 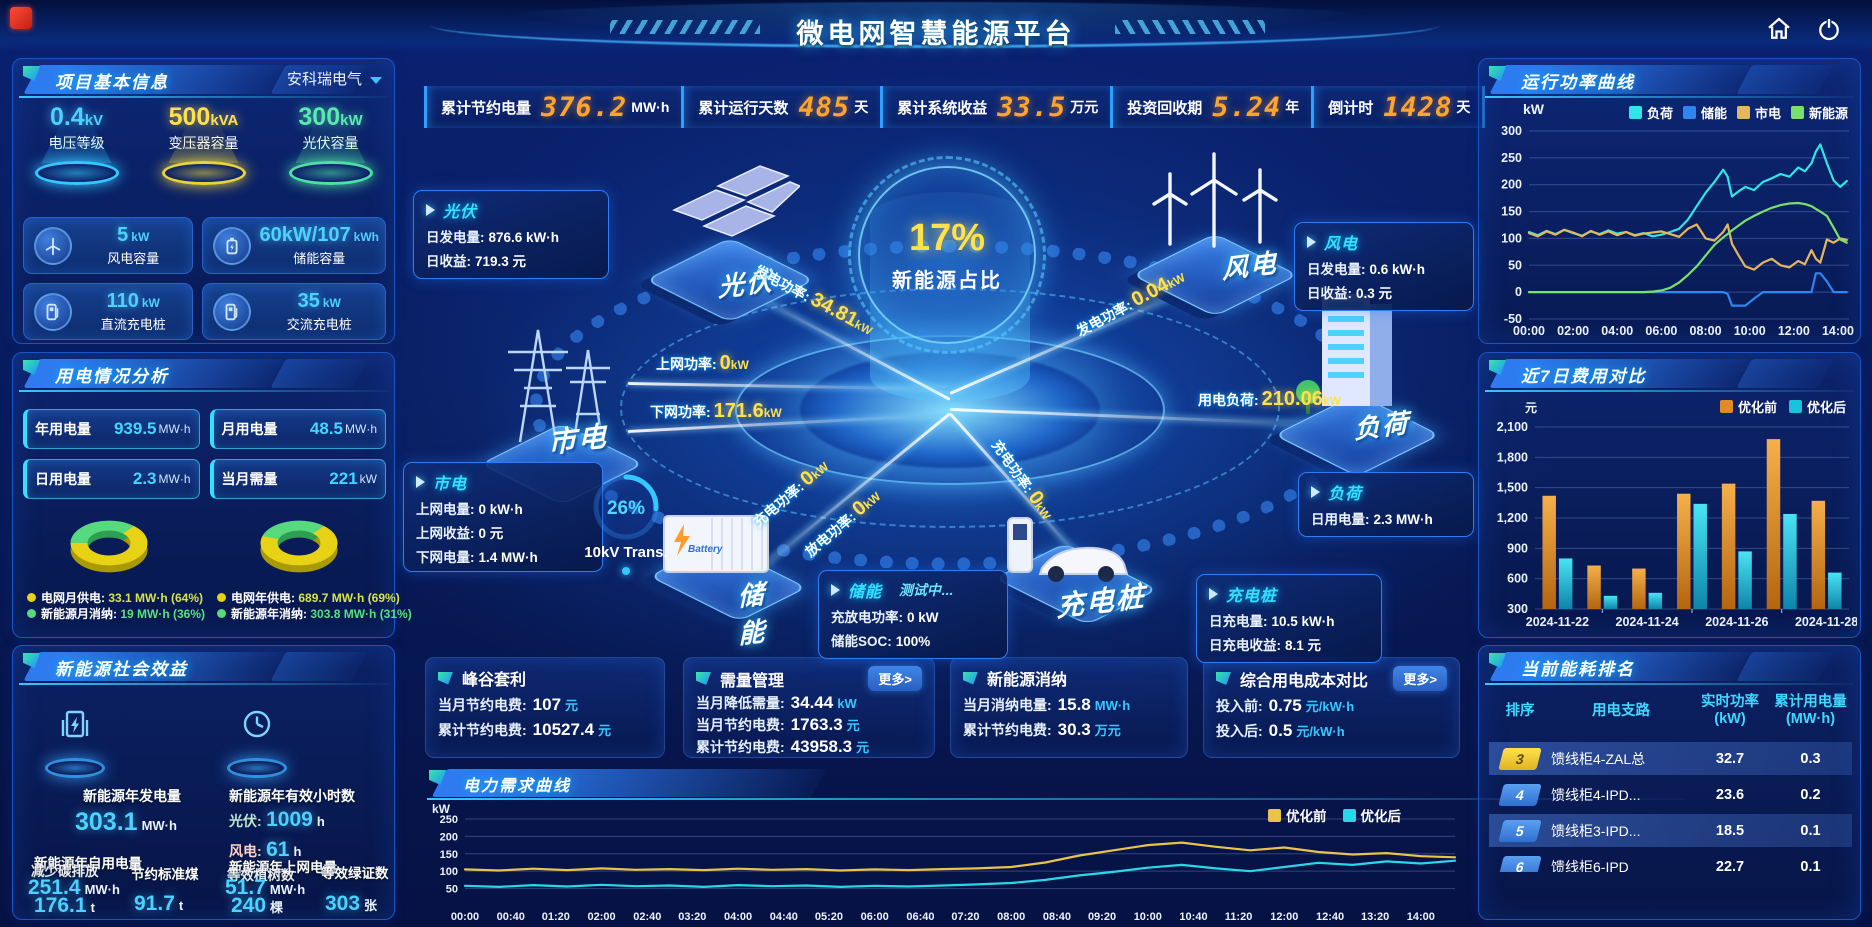 What do you see at coordinates (123, 235) in the screenshot?
I see `card-value: 5` at bounding box center [123, 235].